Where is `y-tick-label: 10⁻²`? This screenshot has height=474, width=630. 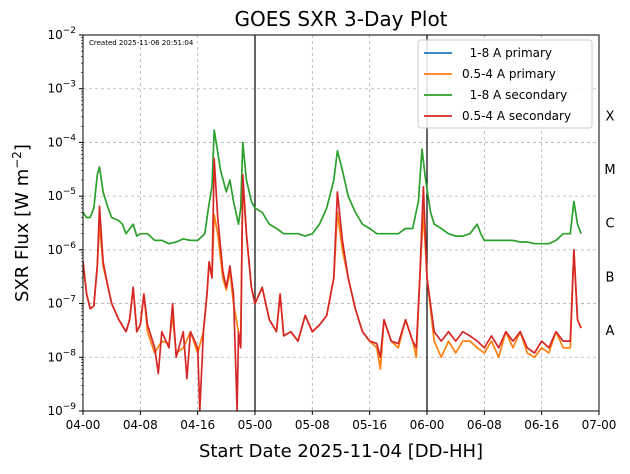
y-tick-label: 10⁻² is located at coordinates (61, 34).